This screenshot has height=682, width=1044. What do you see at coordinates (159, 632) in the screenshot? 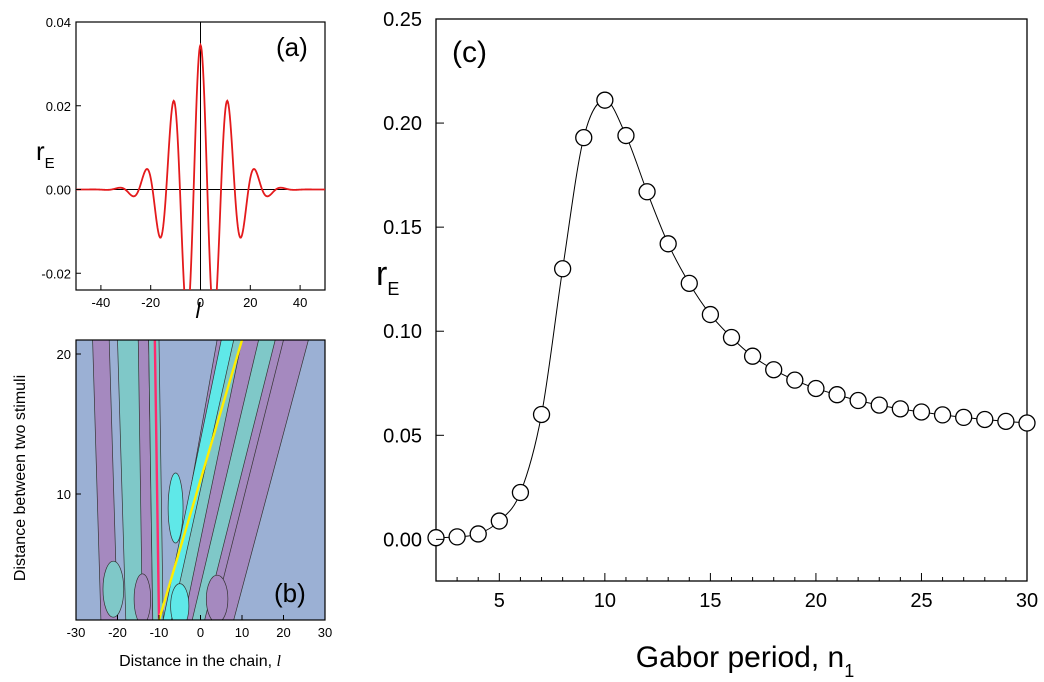
I see `panel-b-xtick-label: -10` at bounding box center [159, 632].